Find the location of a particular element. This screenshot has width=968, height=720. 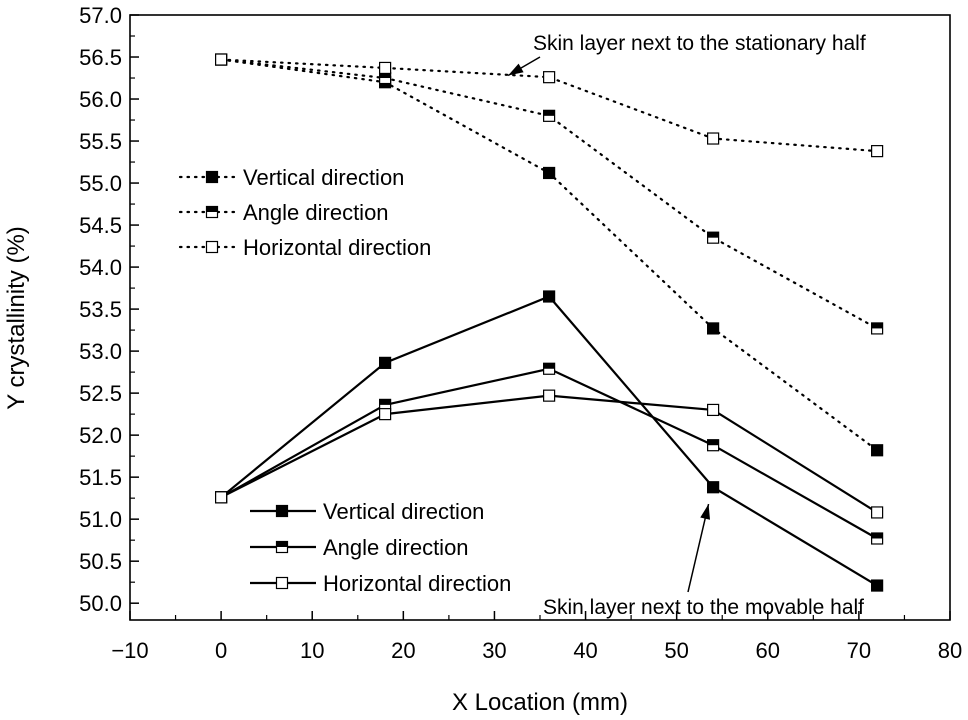

annotation: Skin layer next to the movable half is located at coordinates (703, 561).